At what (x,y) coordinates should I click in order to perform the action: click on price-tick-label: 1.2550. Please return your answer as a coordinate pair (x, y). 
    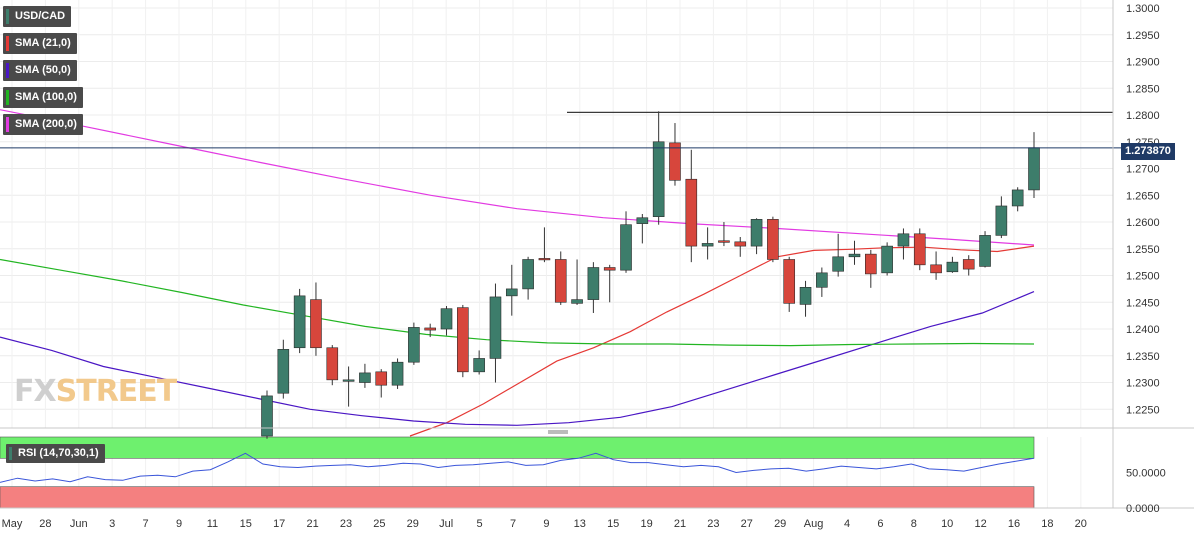
    Looking at the image, I should click on (1143, 250).